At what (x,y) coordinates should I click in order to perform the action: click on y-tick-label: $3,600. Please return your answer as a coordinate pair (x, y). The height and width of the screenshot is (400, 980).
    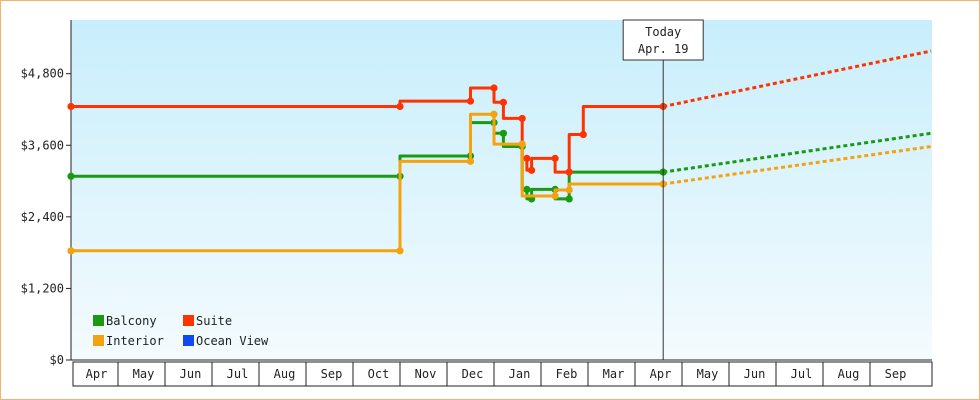
    Looking at the image, I should click on (42, 145).